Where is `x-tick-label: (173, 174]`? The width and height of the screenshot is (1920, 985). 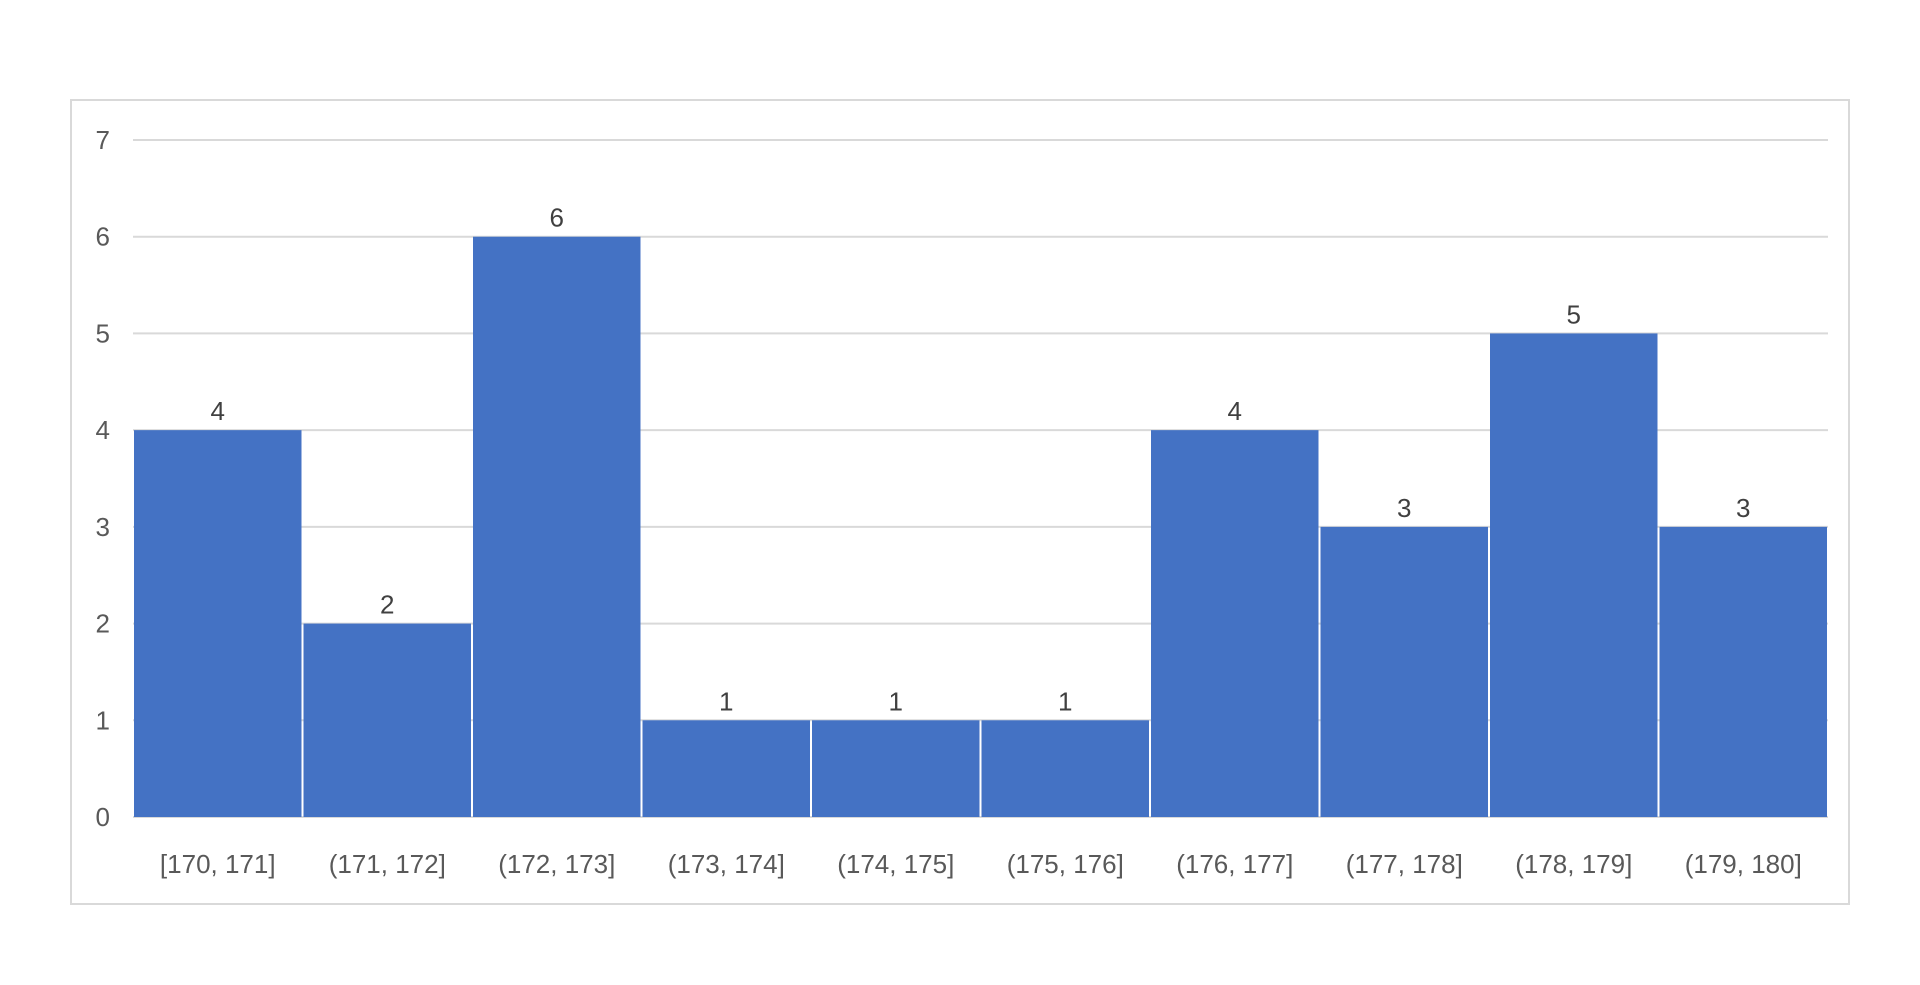 x-tick-label: (173, 174] is located at coordinates (726, 864).